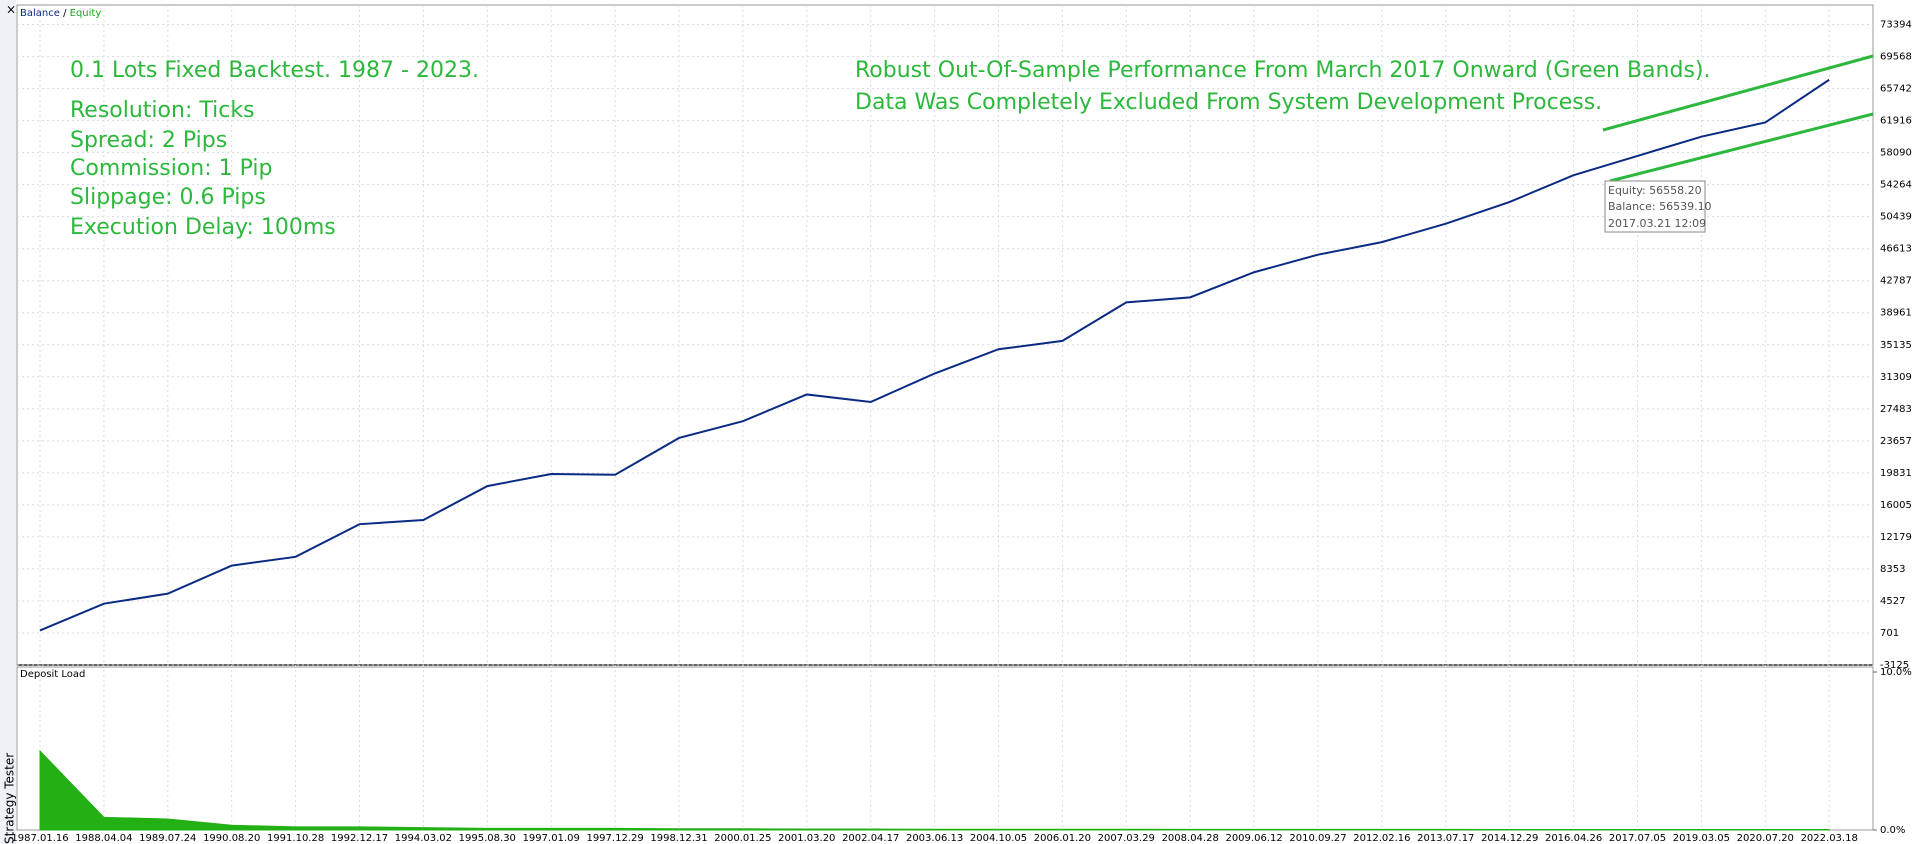  I want to click on y-tick-label: 0.0%, so click(1892, 830).